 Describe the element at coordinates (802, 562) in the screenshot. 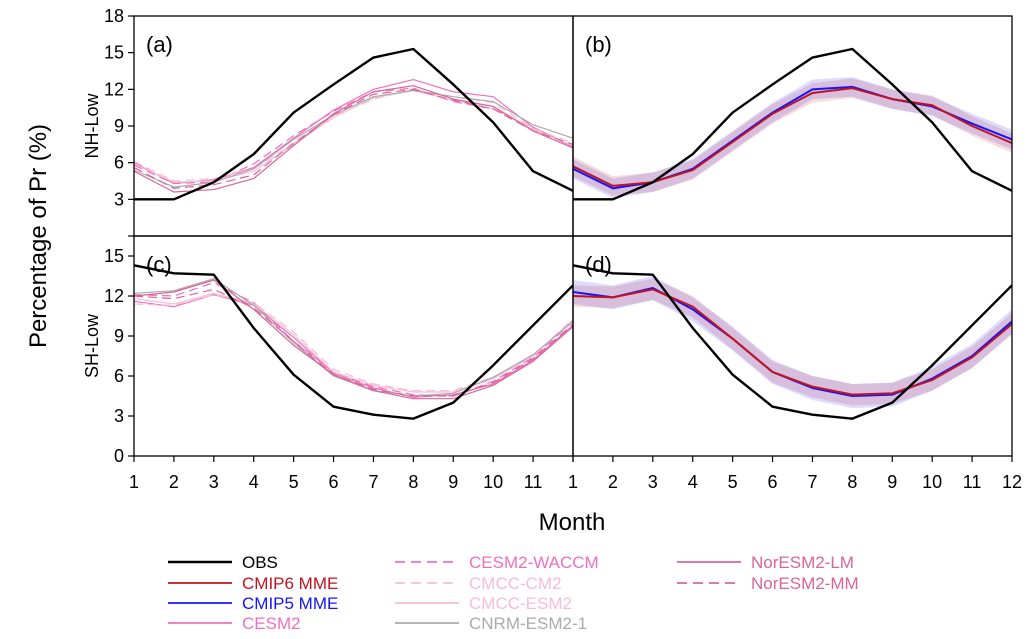

I see `legend-label: NorESM2-LM` at that location.